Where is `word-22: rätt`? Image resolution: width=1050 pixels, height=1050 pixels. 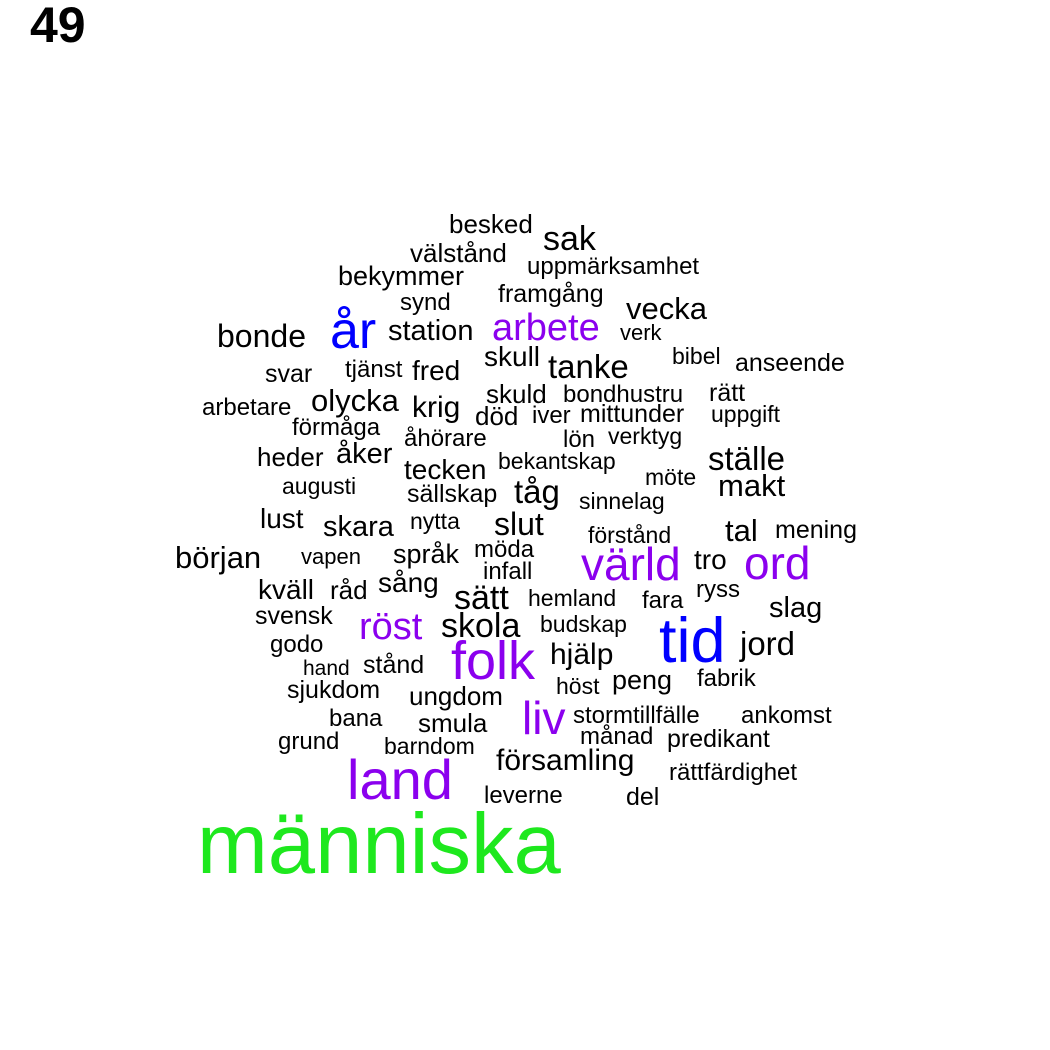 word-22: rätt is located at coordinates (727, 393).